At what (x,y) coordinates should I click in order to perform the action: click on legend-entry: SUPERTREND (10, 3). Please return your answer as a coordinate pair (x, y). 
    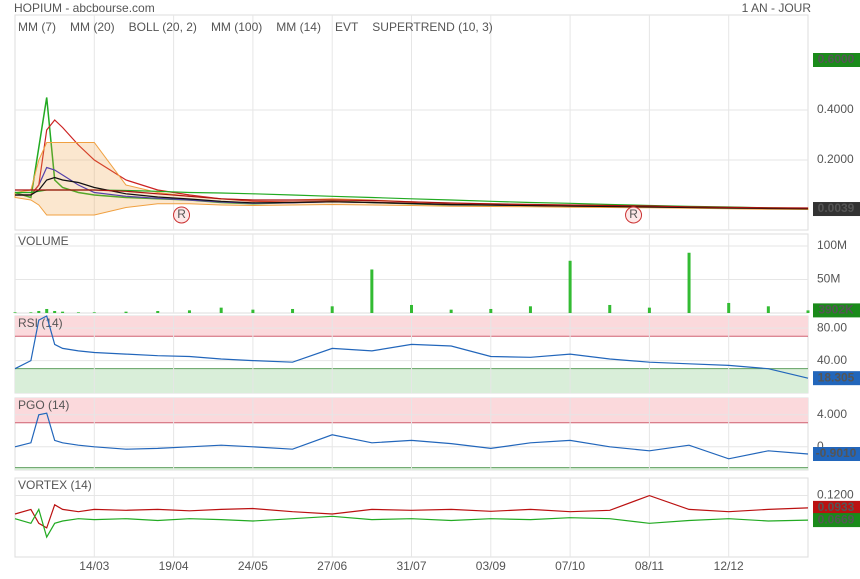
    Looking at the image, I should click on (432, 27).